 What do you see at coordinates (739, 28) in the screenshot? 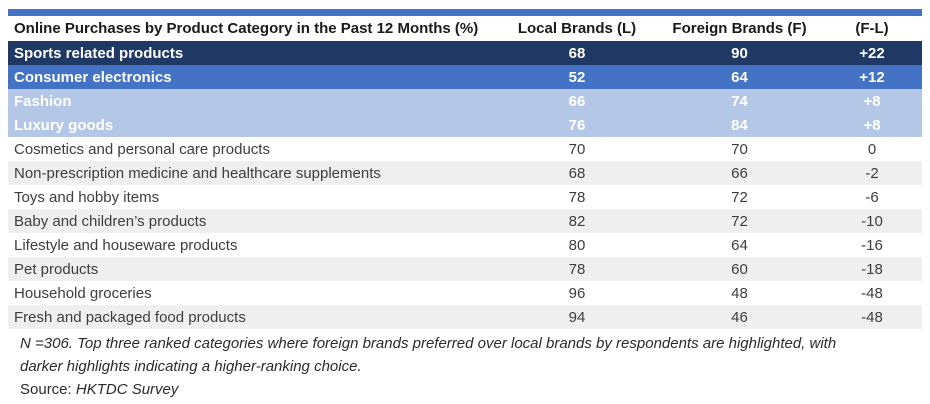
I see `column-header-foreign-brands: Foreign Brands (F)` at bounding box center [739, 28].